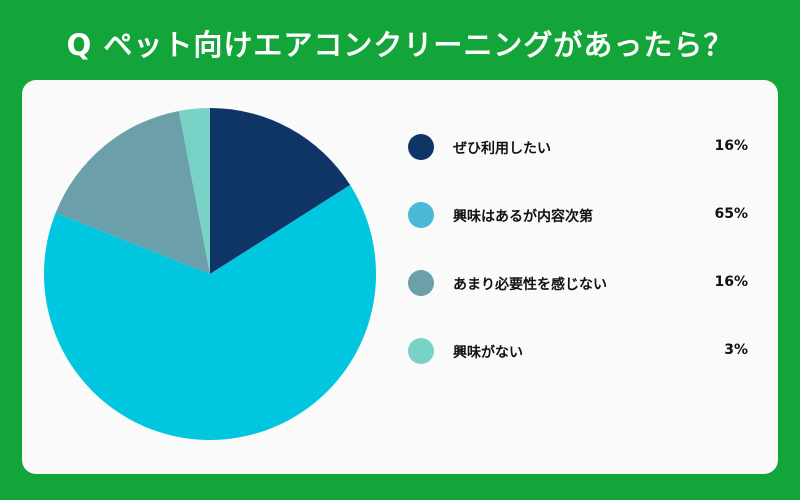 The image size is (800, 500). Describe the element at coordinates (502, 149) in the screenshot. I see `legend-label: ぜひ利用したい` at that location.